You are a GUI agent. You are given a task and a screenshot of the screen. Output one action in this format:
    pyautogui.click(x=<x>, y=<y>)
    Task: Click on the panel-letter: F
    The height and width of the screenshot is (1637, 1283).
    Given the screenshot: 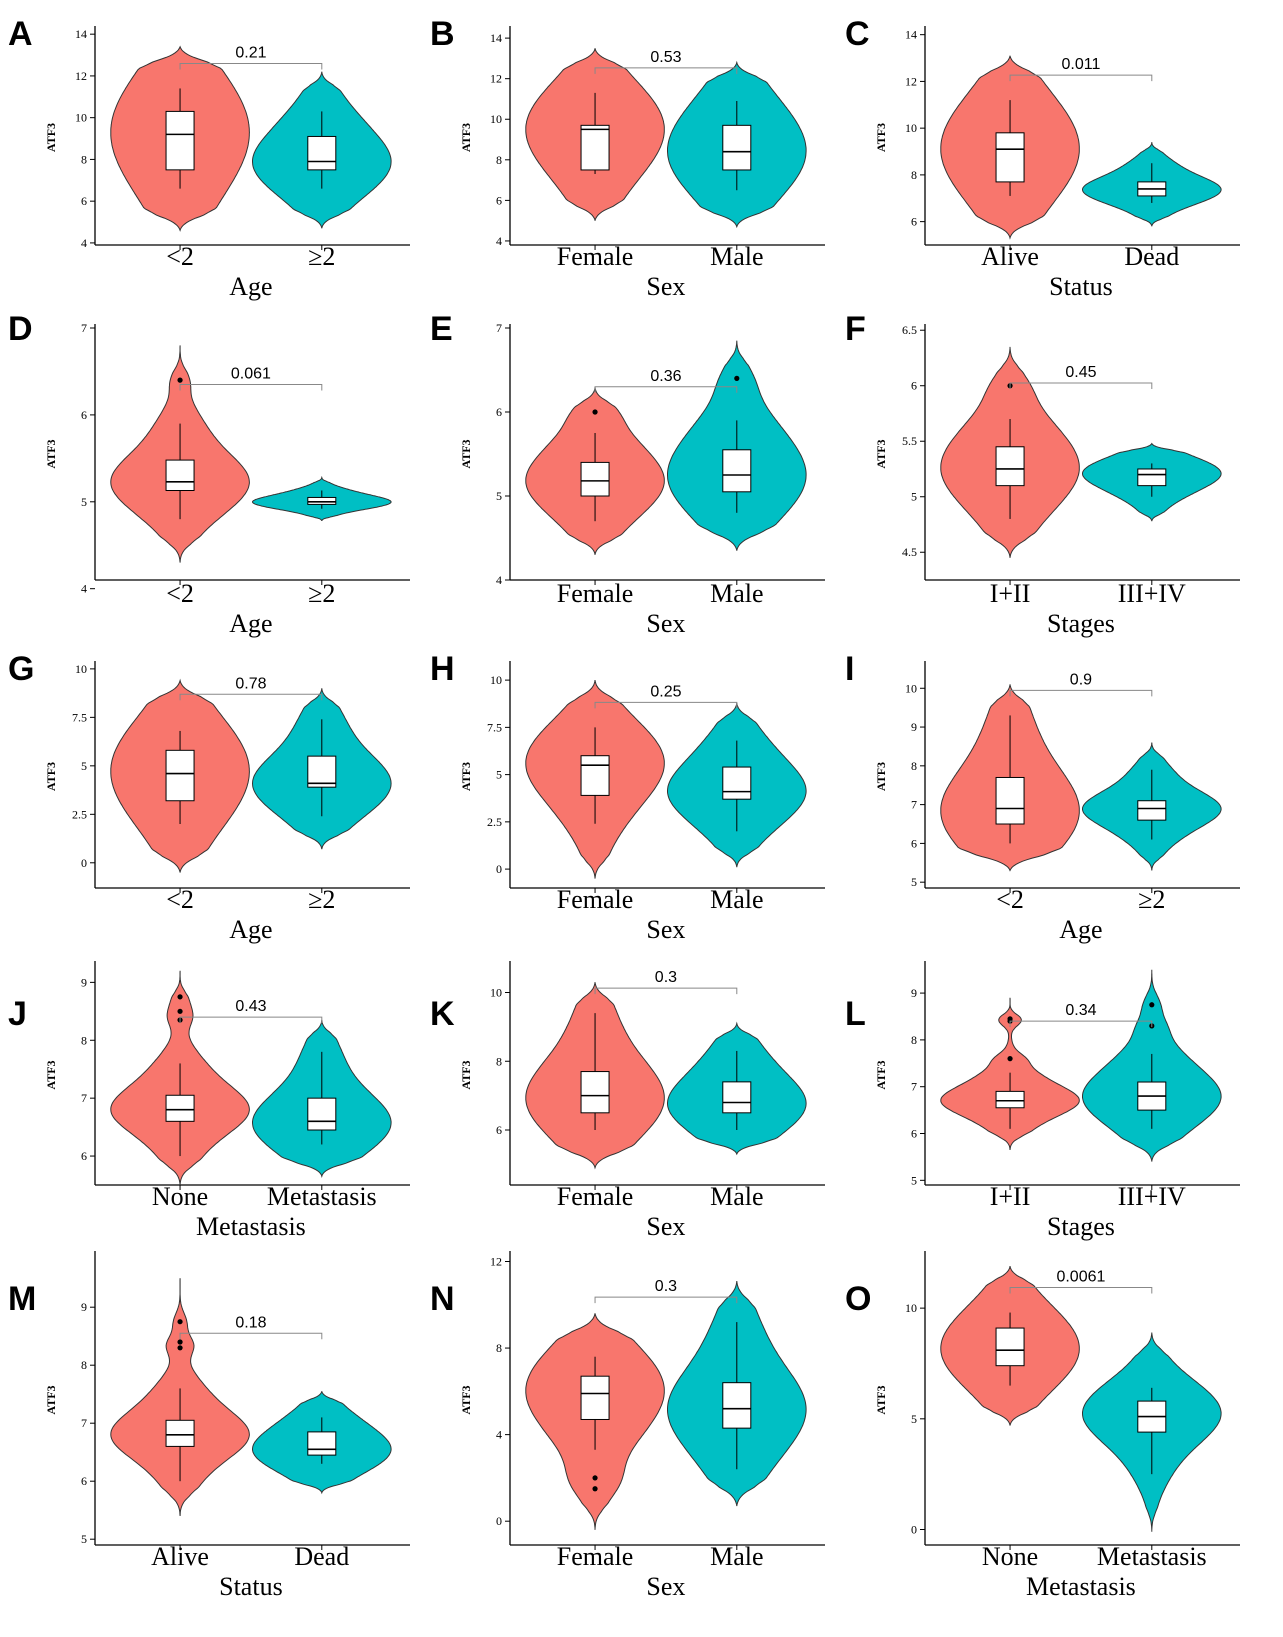 What is the action you would take?
    pyautogui.click(x=855, y=329)
    